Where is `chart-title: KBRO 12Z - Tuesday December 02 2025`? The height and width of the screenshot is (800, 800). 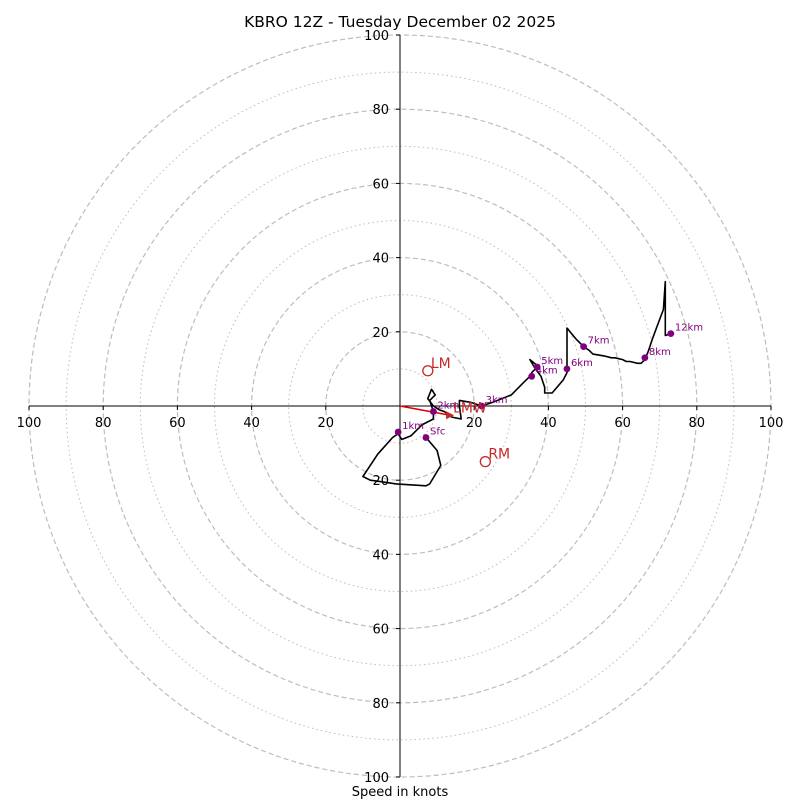
chart-title: KBRO 12Z - Tuesday December 02 2025 is located at coordinates (400, 22).